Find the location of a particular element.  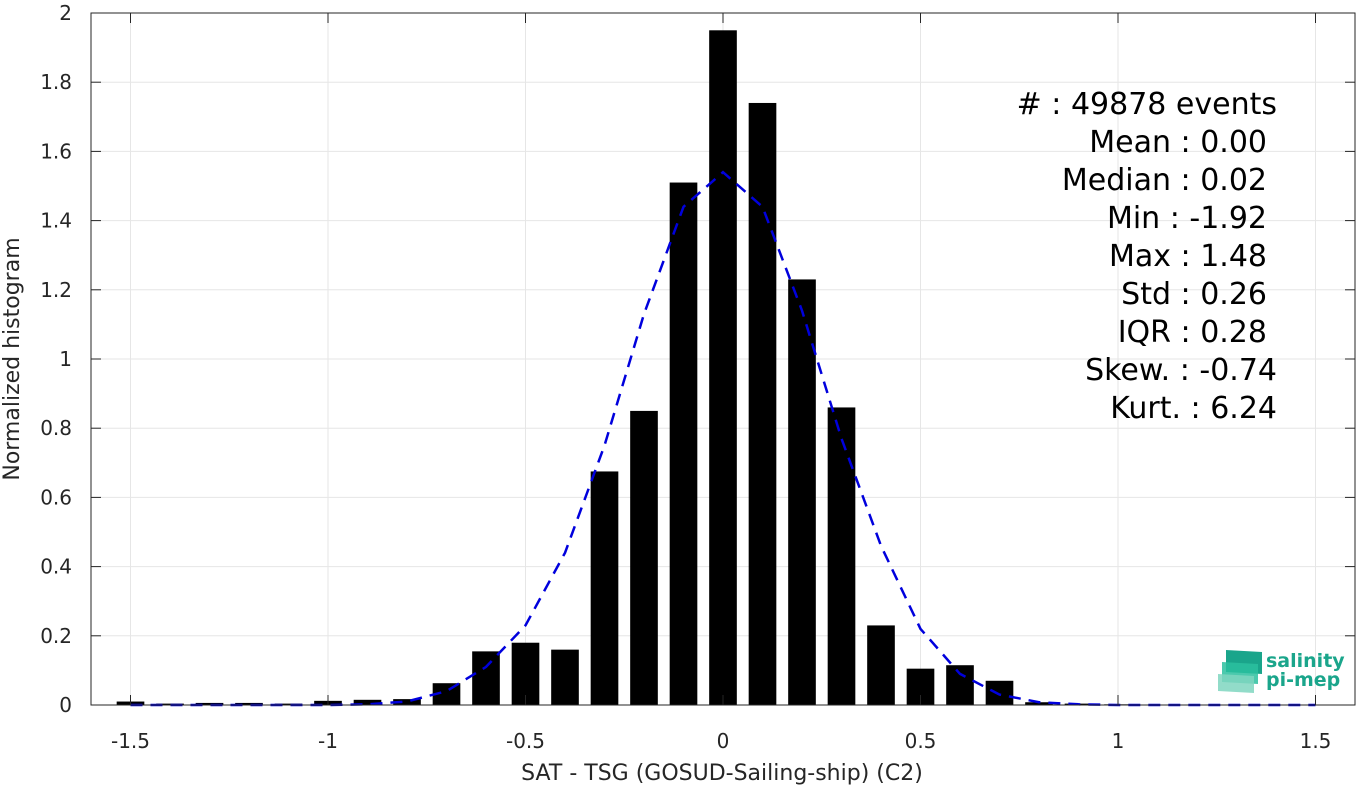

y-tick-label: 1.2 is located at coordinates (56, 290).